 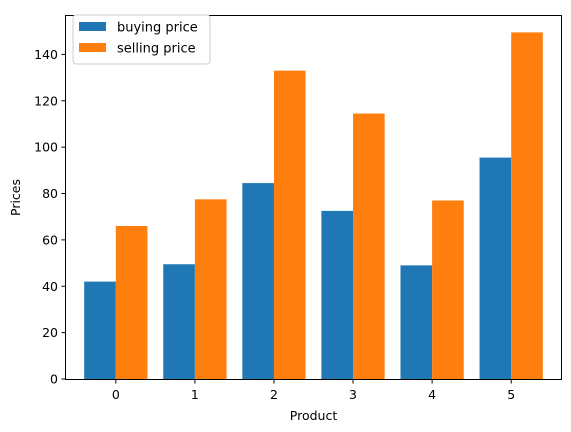 What do you see at coordinates (50, 217) in the screenshot?
I see `y-axis-ticks: 0 20 40 60 80 100 120 140` at bounding box center [50, 217].